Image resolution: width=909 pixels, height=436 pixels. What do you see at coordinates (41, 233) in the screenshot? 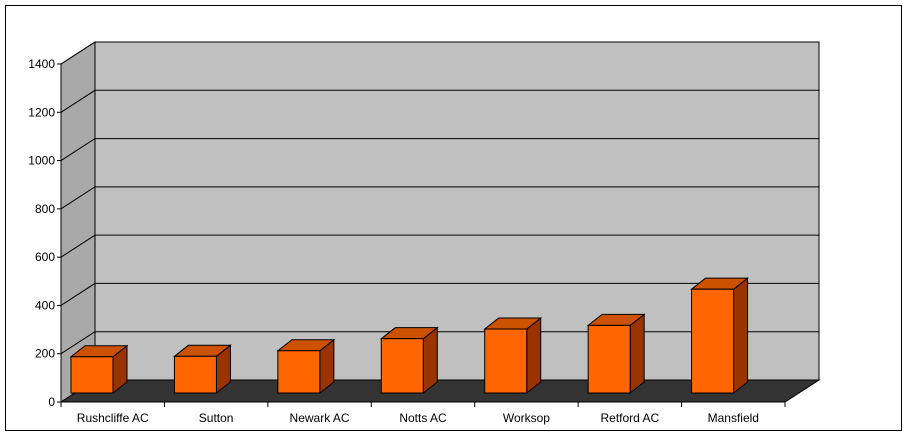
I see `y-axis-tick-labels: 0 200 400 600 800 1000 1200 1400` at bounding box center [41, 233].